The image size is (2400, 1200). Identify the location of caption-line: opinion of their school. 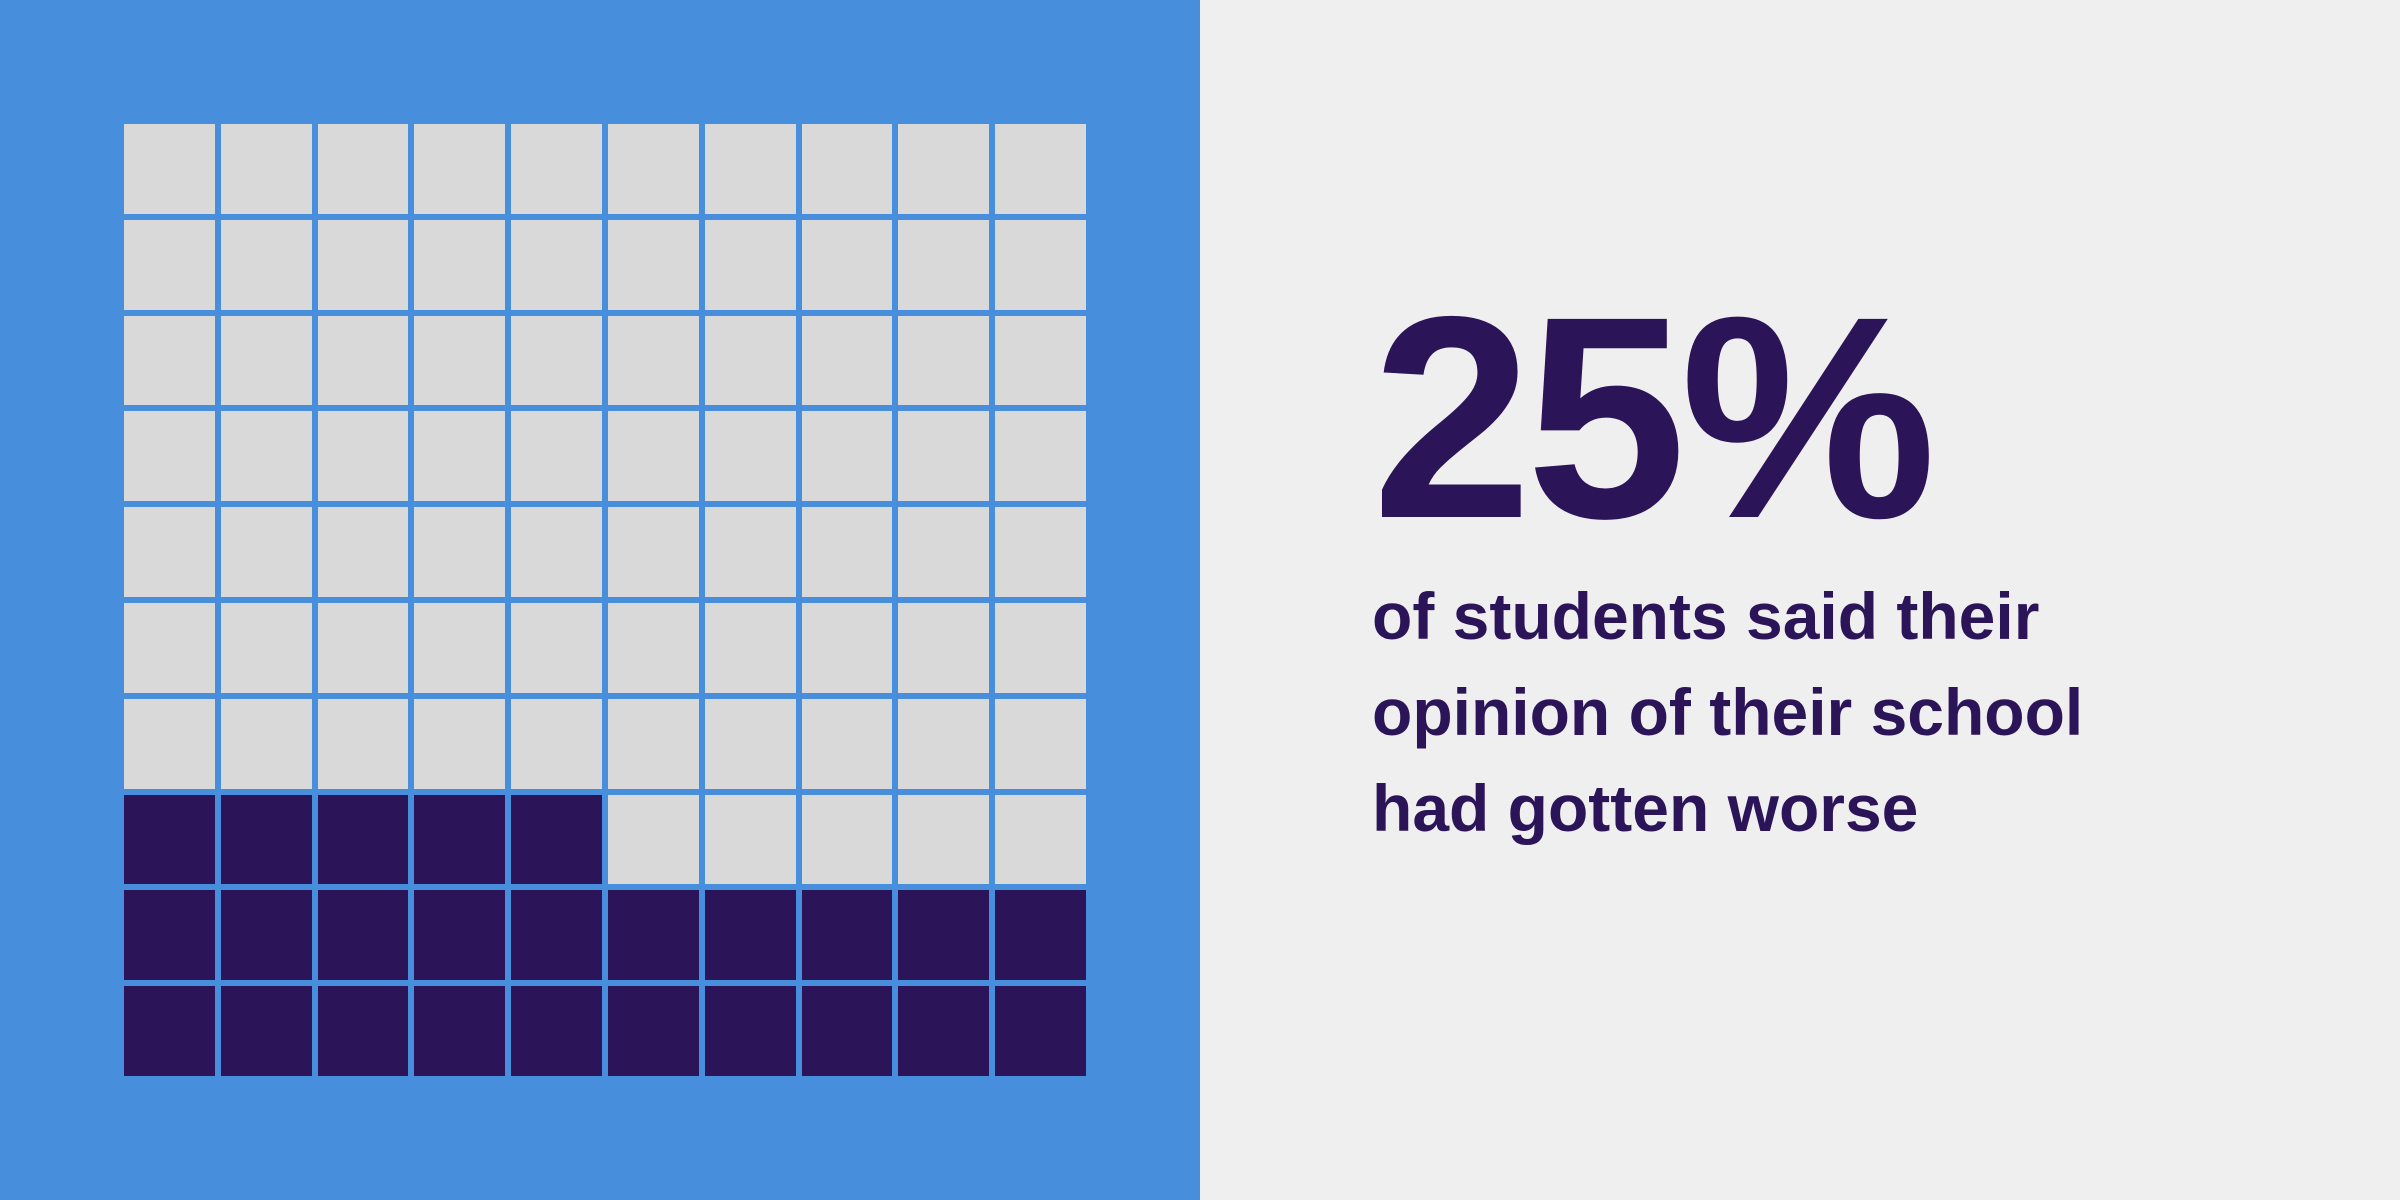
(1728, 712).